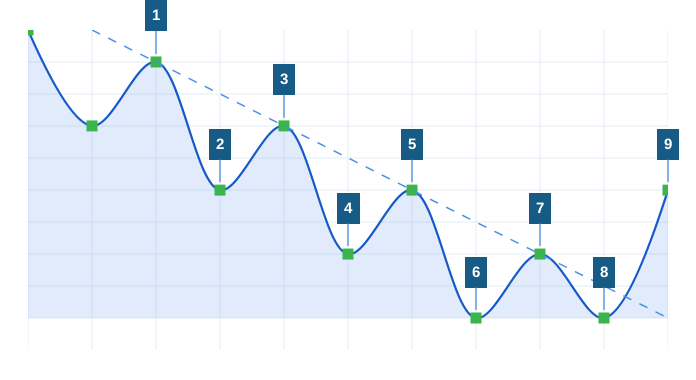 This screenshot has width=696, height=380. I want to click on annotation: 5, so click(412, 144).